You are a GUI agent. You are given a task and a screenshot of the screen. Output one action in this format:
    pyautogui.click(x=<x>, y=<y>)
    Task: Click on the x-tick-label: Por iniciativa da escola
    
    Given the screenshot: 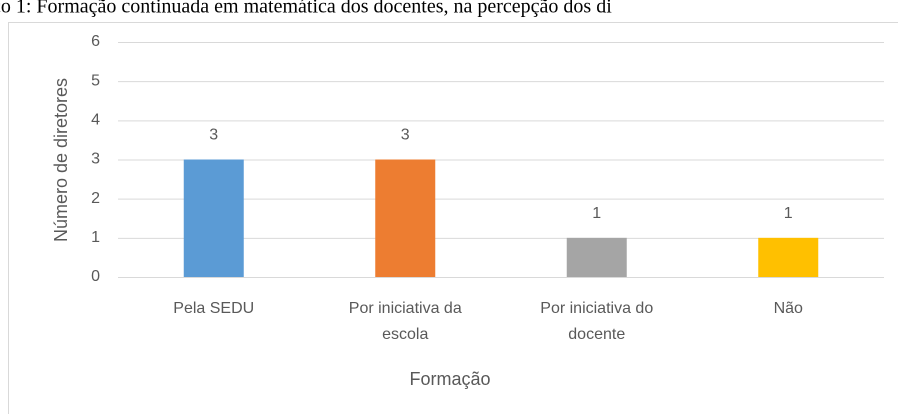 What is the action you would take?
    pyautogui.click(x=405, y=321)
    